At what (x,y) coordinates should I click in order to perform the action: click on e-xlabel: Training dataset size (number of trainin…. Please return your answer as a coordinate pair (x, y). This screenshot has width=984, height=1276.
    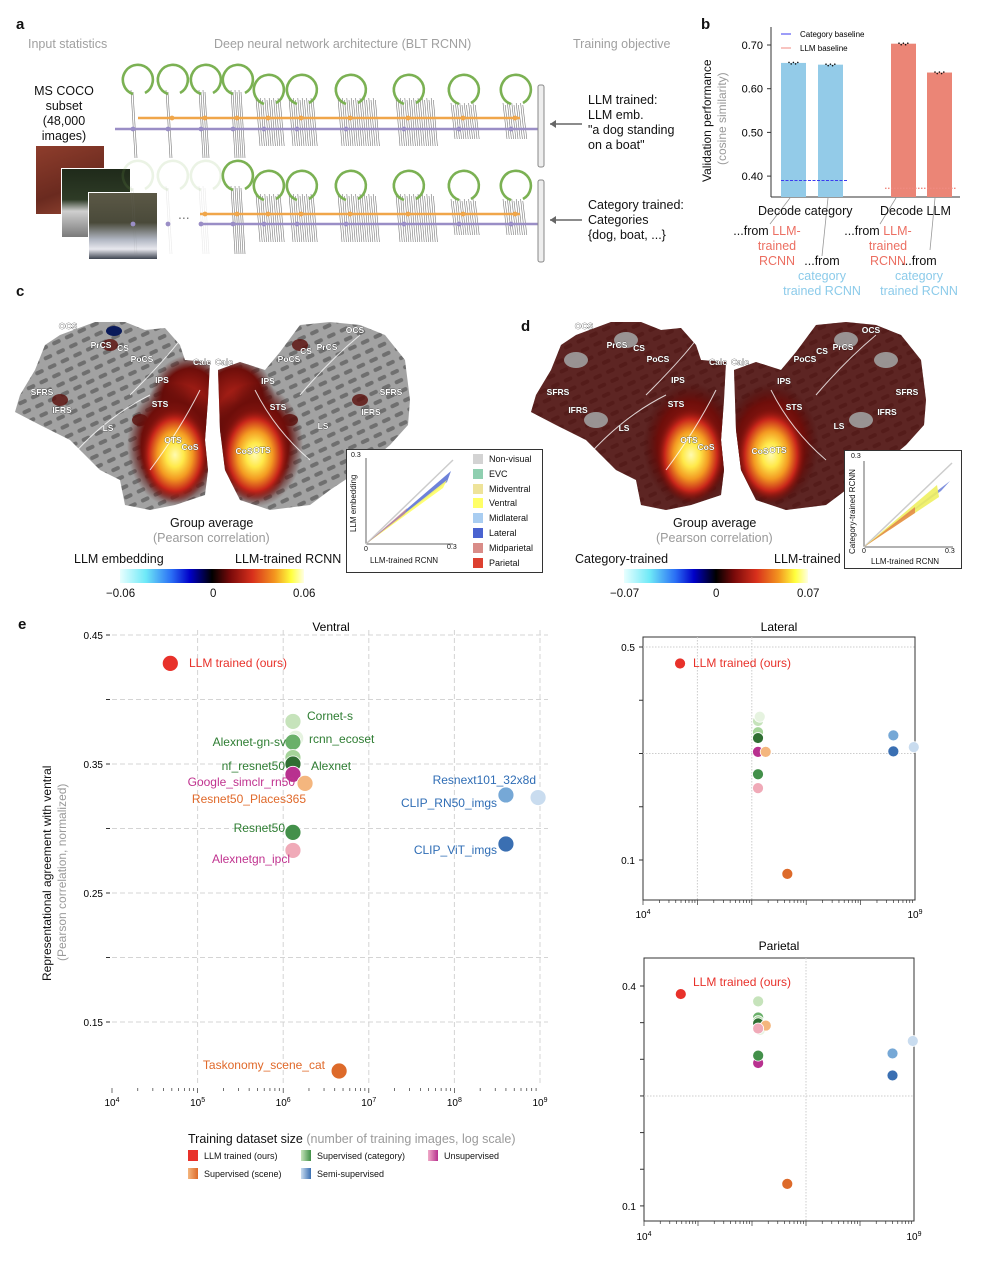
    Looking at the image, I should click on (351, 1139).